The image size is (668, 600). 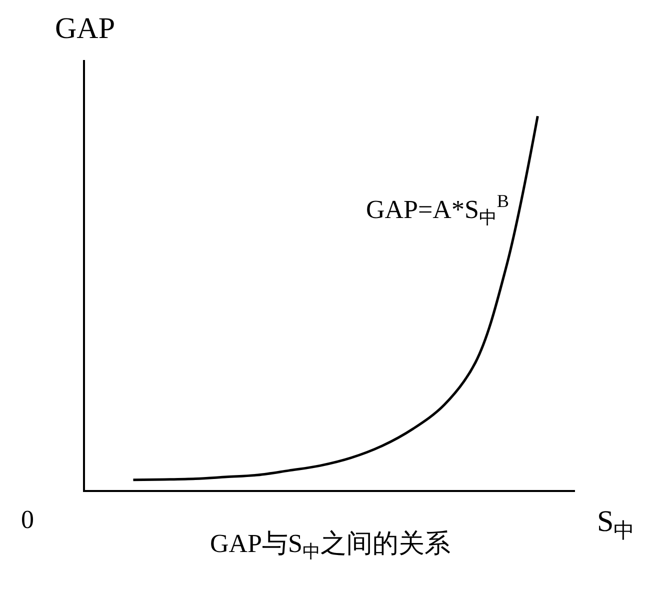 I want to click on text: 0, so click(x=27, y=519).